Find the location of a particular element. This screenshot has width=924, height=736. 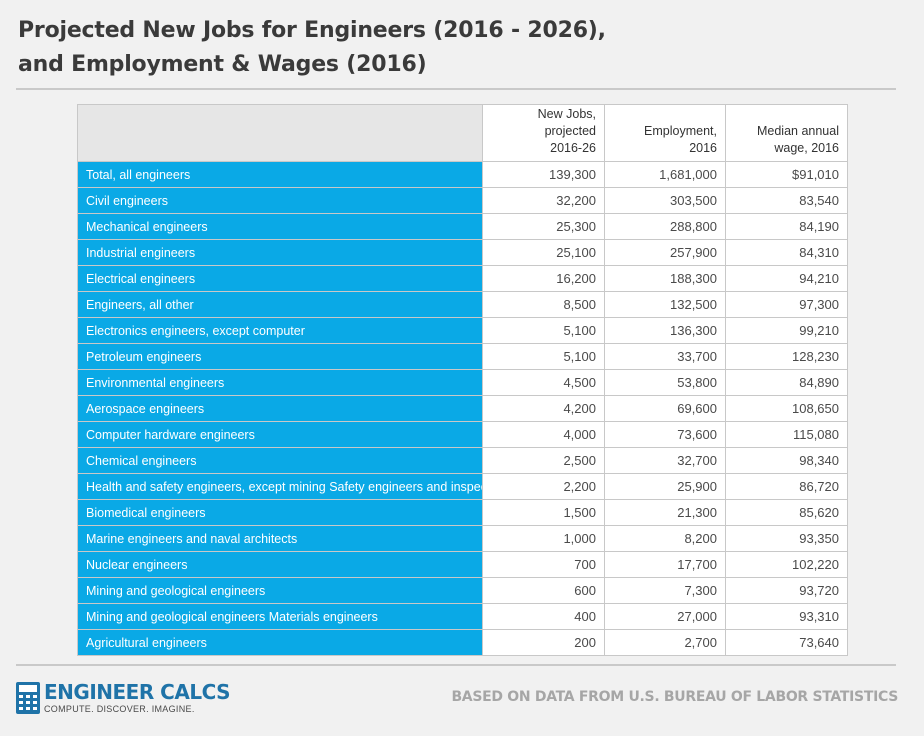

new-jobs-cell: 400 is located at coordinates (543, 616).